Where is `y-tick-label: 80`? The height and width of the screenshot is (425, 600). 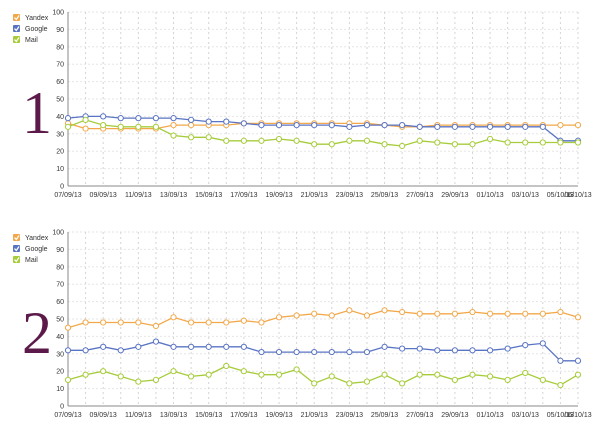 y-tick-label: 80 is located at coordinates (60, 267).